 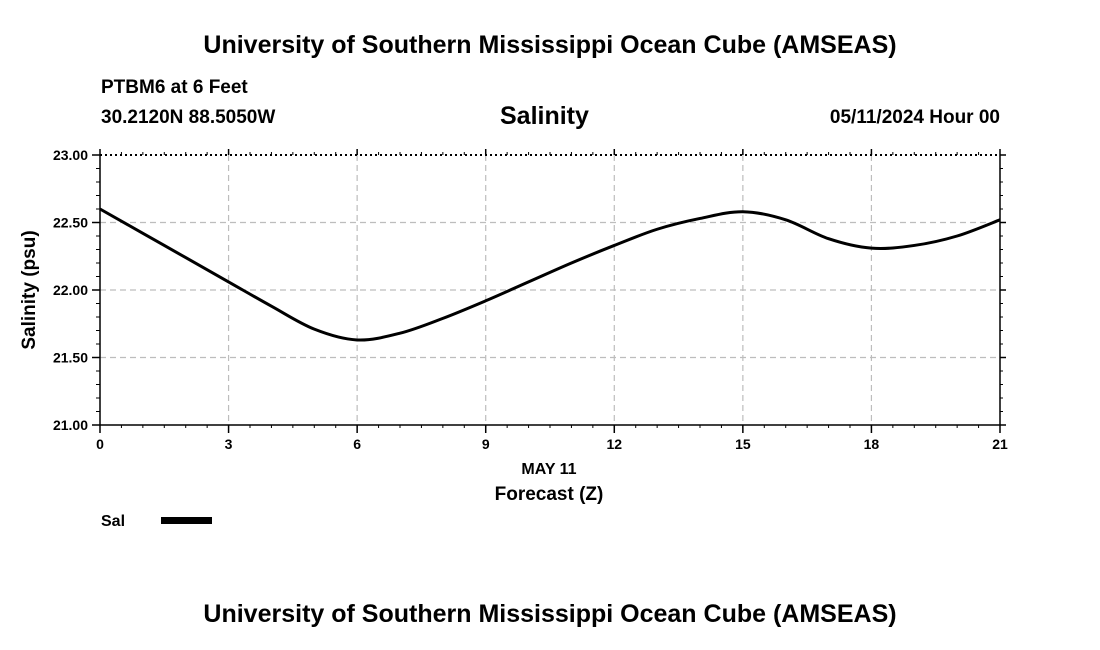 I want to click on x-tick-label: 6, so click(x=357, y=444).